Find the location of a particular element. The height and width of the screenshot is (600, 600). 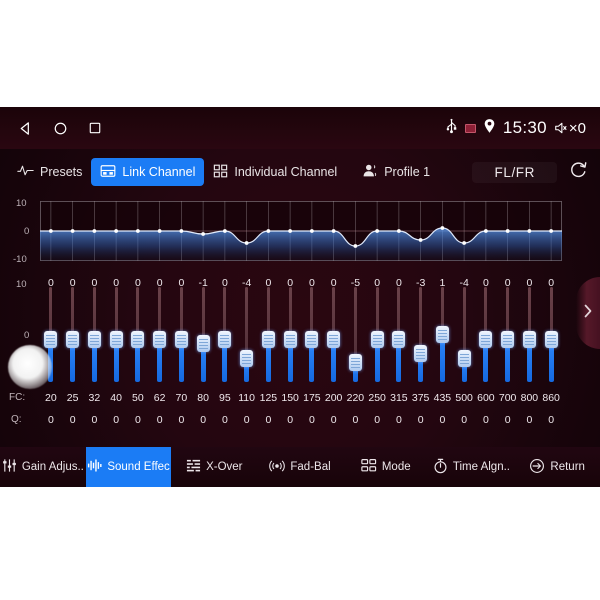

bottom-item-fad-bal: Fad-Bal is located at coordinates (300, 467).